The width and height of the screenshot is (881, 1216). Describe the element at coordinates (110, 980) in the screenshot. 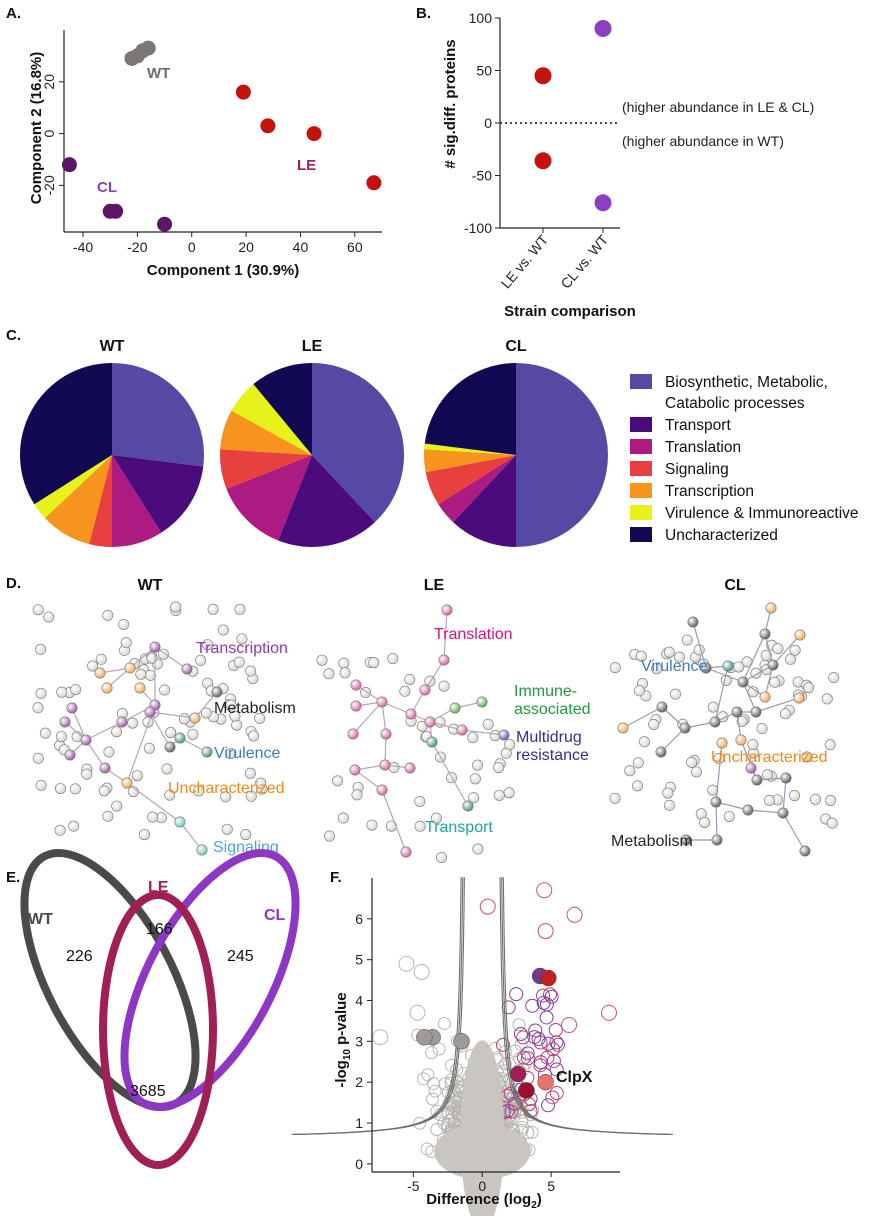

I see `venn-set-wt` at that location.